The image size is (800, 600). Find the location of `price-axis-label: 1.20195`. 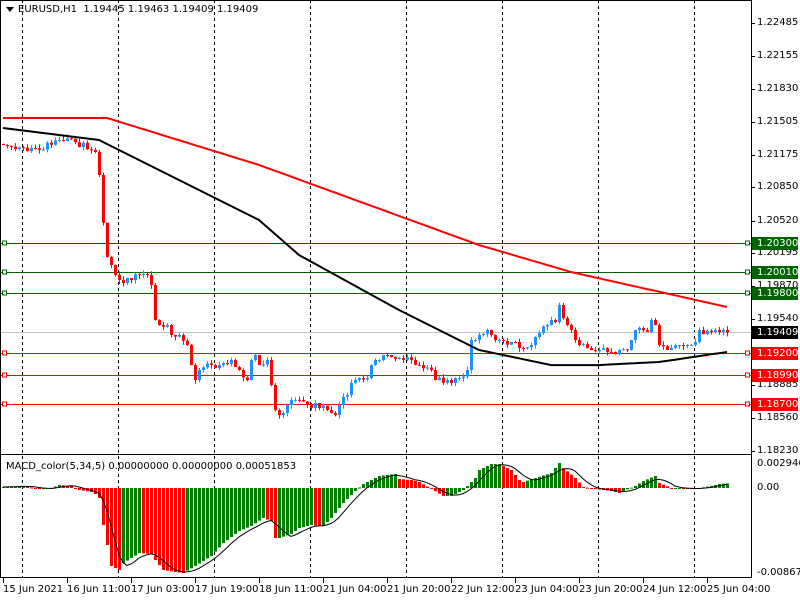

price-axis-label: 1.20195 is located at coordinates (778, 253).